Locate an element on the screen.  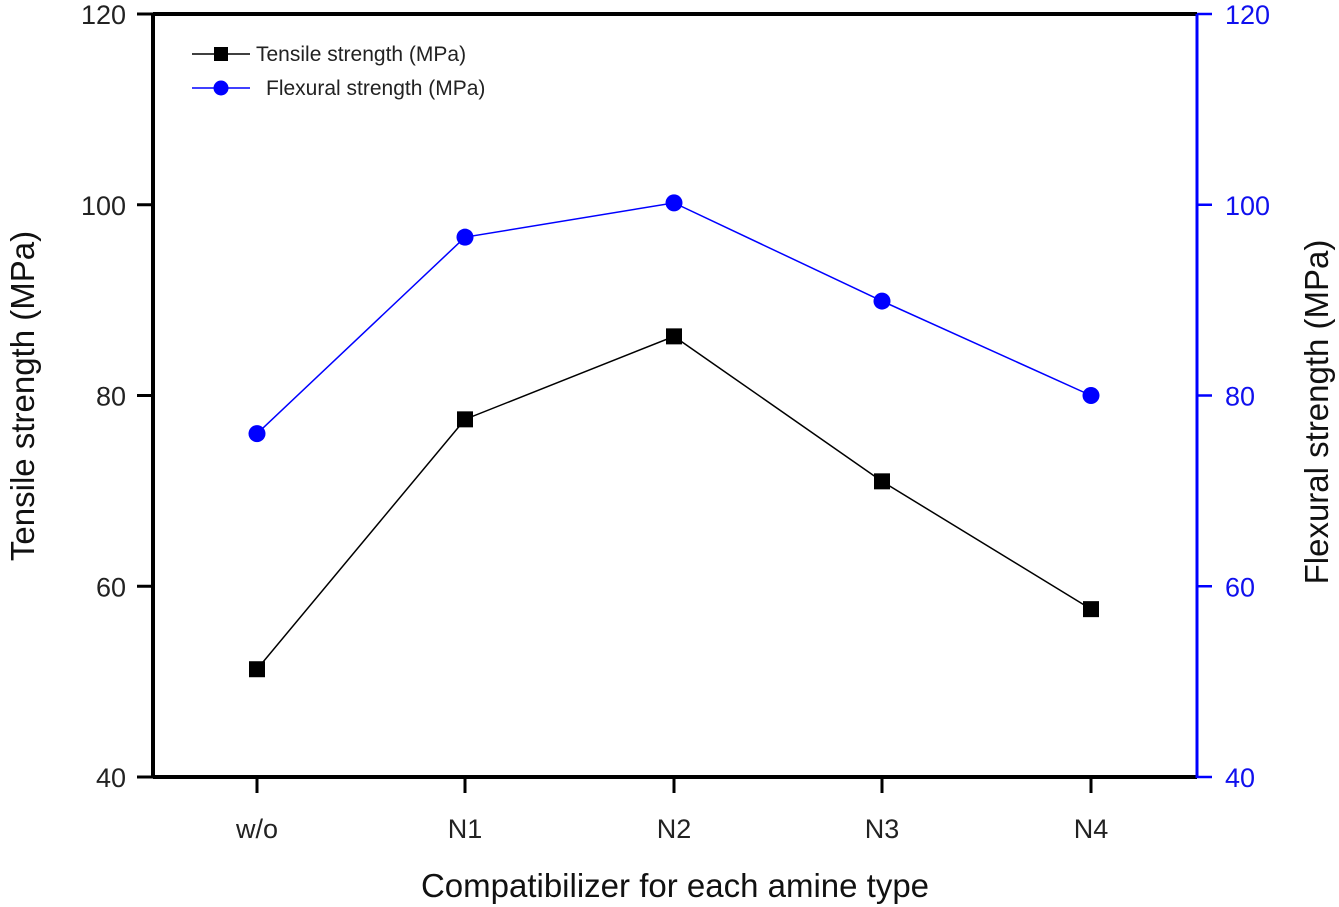
flexural-point-N1 is located at coordinates (465, 237).